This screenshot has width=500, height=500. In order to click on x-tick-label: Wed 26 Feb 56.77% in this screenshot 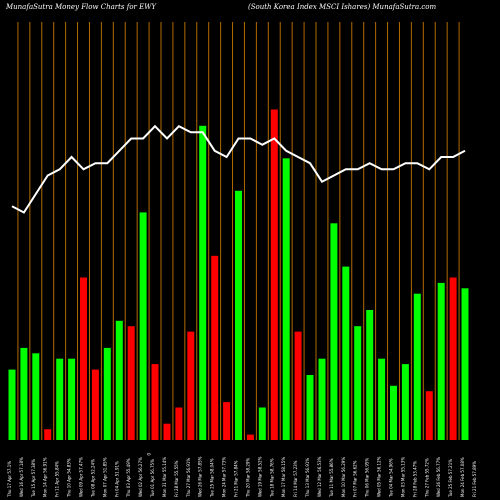, I will do `click(438, 477)`.